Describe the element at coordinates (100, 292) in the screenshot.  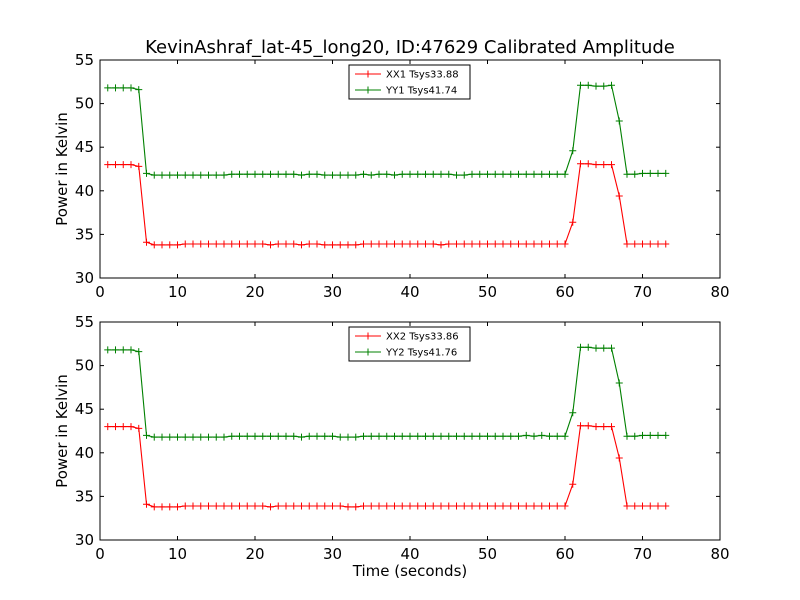
I see `x-tick-label: 0` at that location.